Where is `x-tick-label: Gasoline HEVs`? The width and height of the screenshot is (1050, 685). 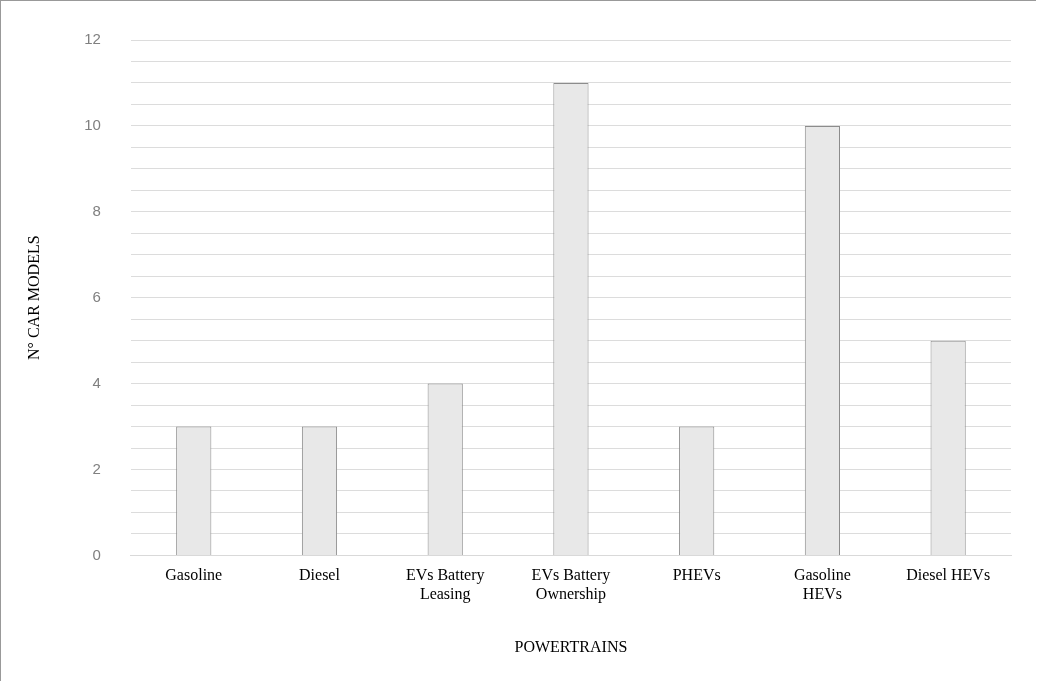 x-tick-label: Gasoline HEVs is located at coordinates (822, 584).